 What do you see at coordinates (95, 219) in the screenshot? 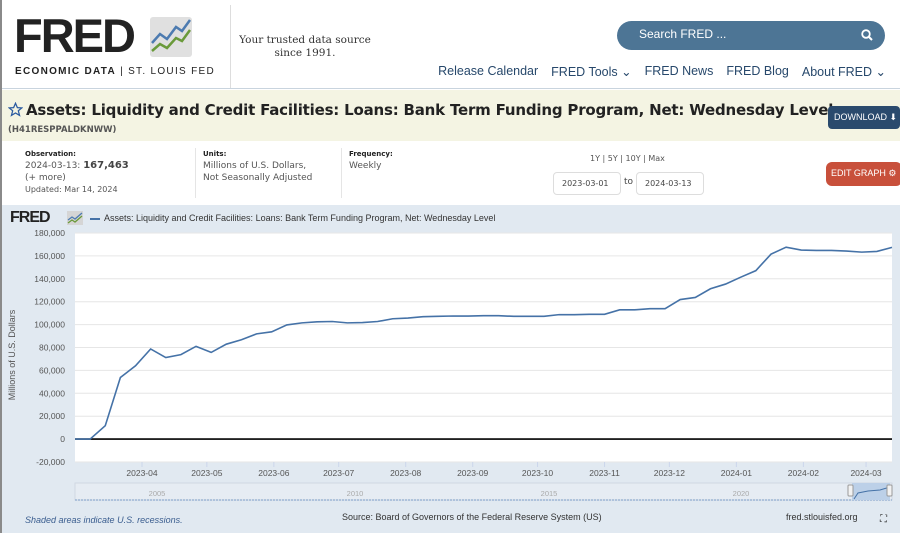
I see `legend-swatch` at bounding box center [95, 219].